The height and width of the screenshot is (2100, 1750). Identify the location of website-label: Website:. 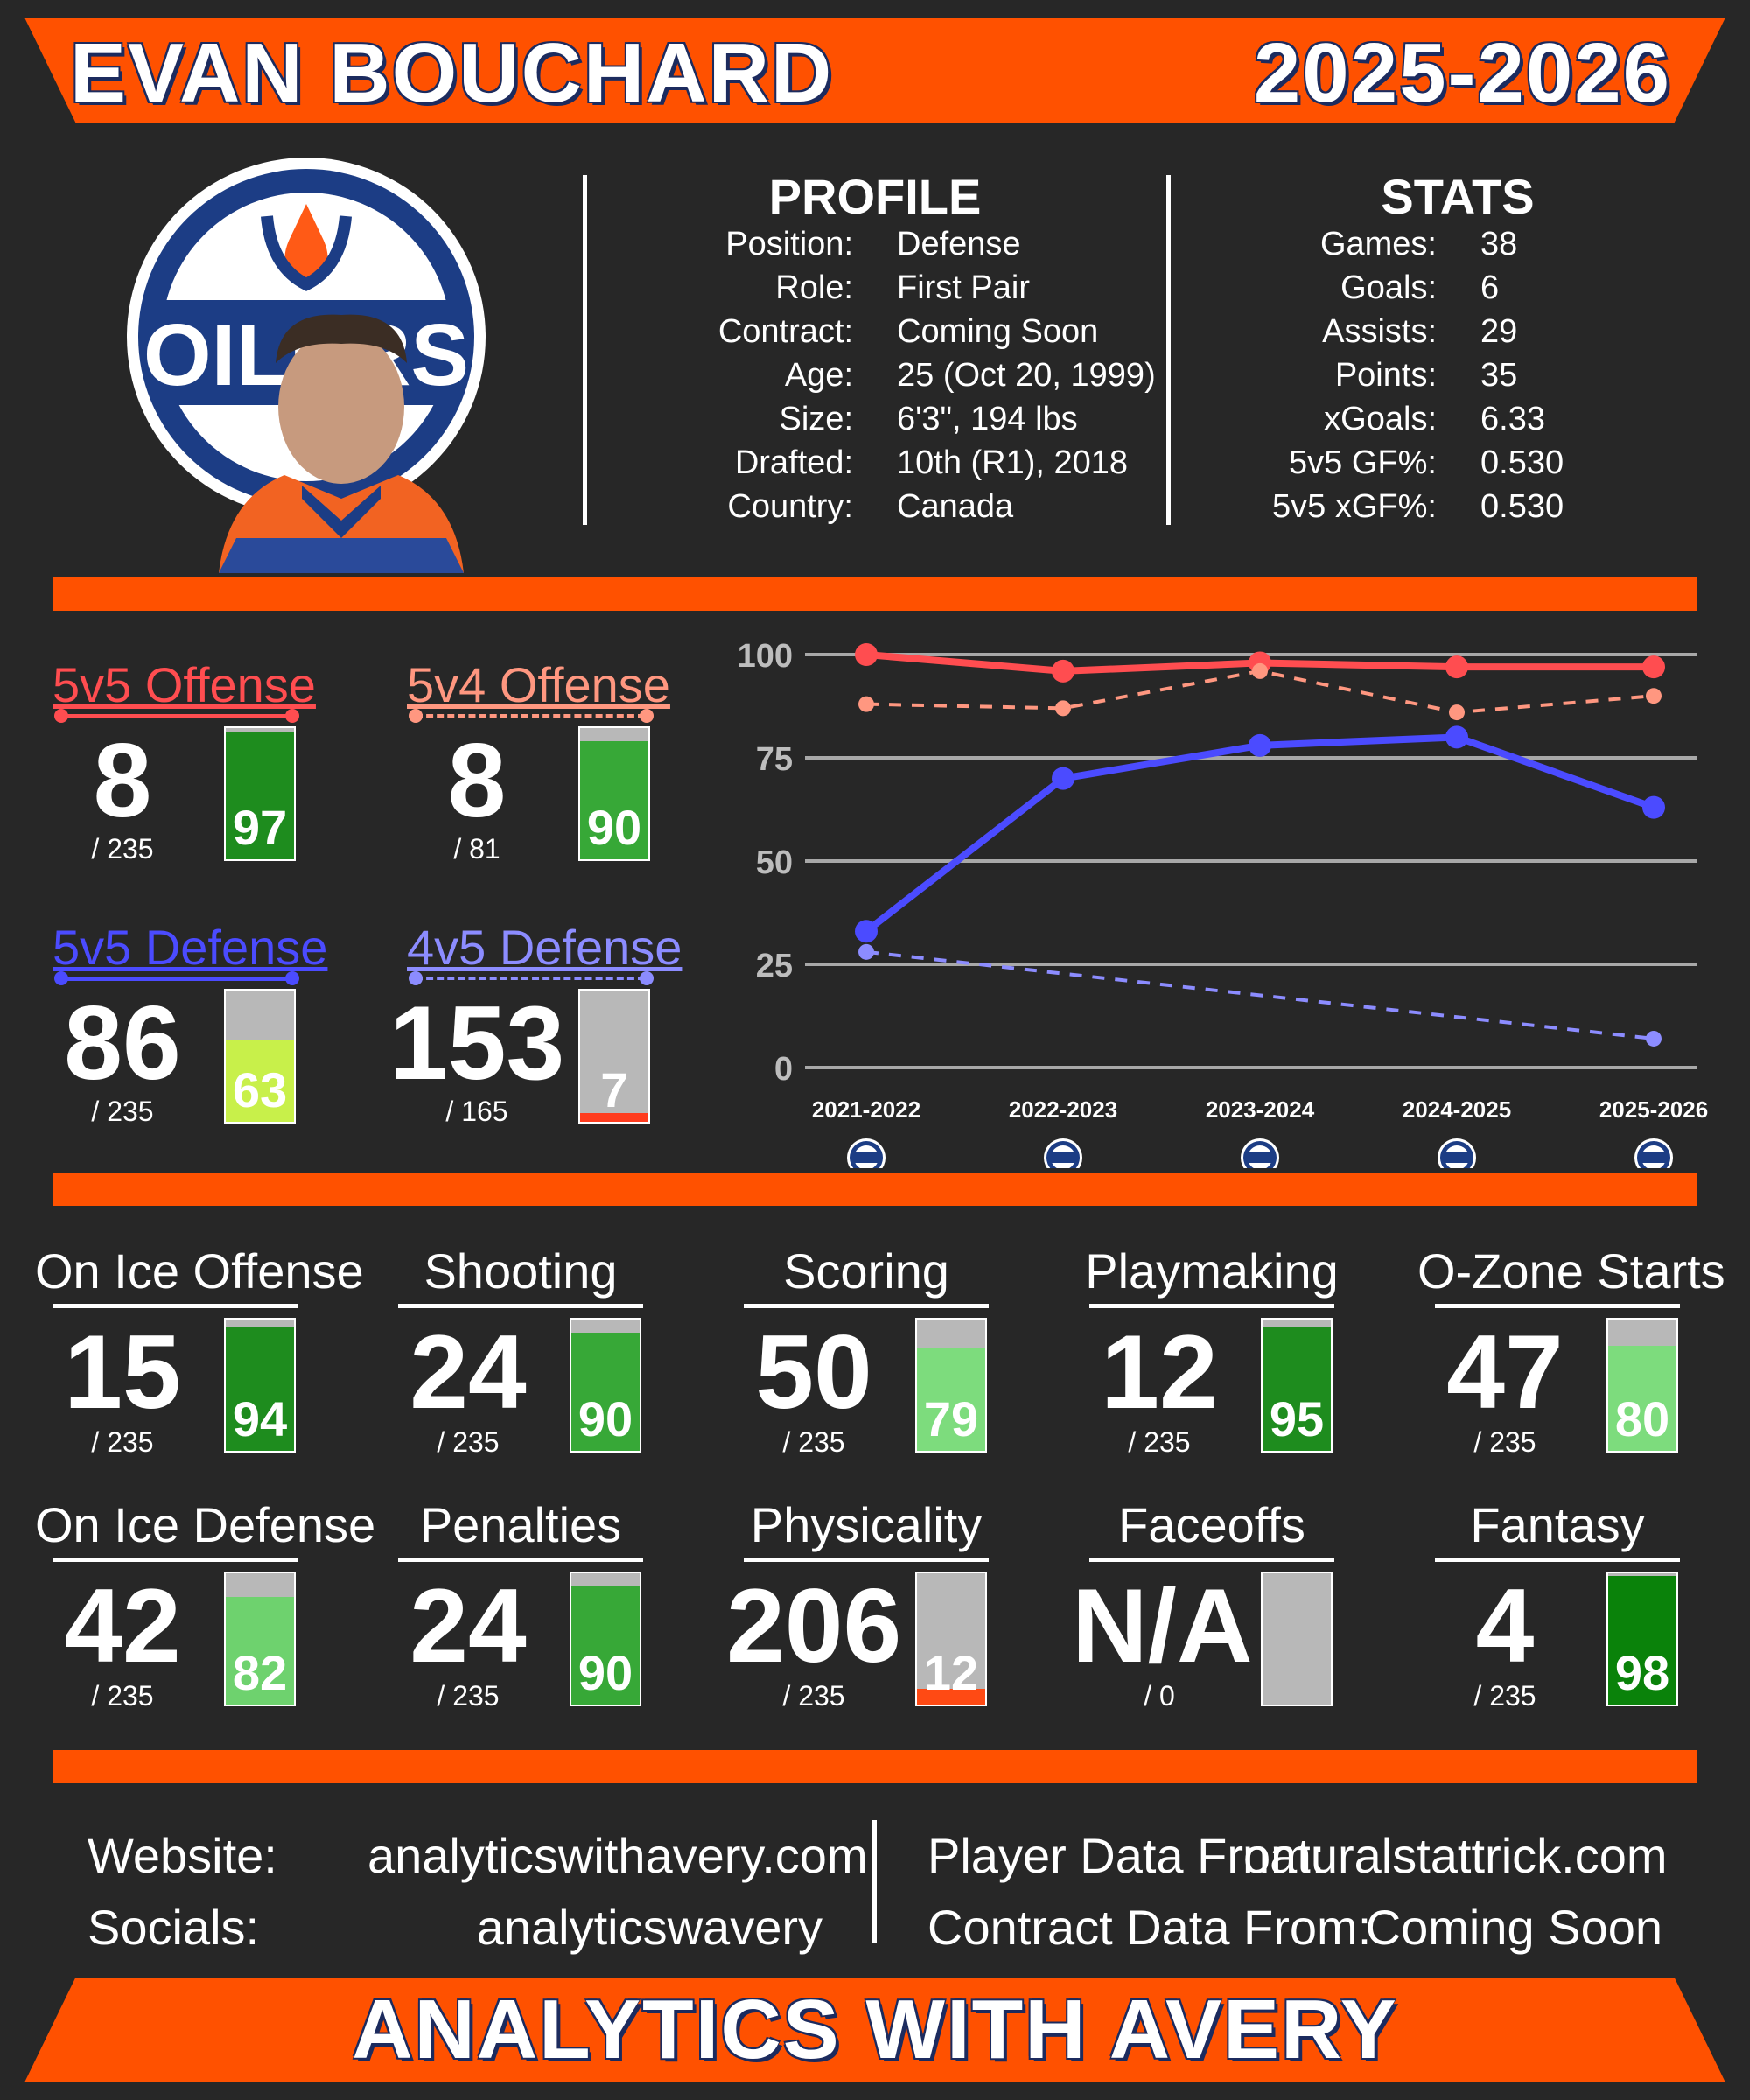
(182, 1855).